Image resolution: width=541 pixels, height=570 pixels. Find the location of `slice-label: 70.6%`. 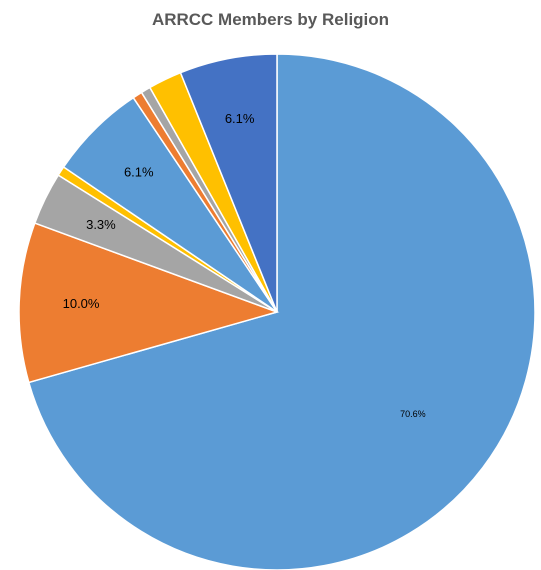

slice-label: 70.6% is located at coordinates (413, 414).